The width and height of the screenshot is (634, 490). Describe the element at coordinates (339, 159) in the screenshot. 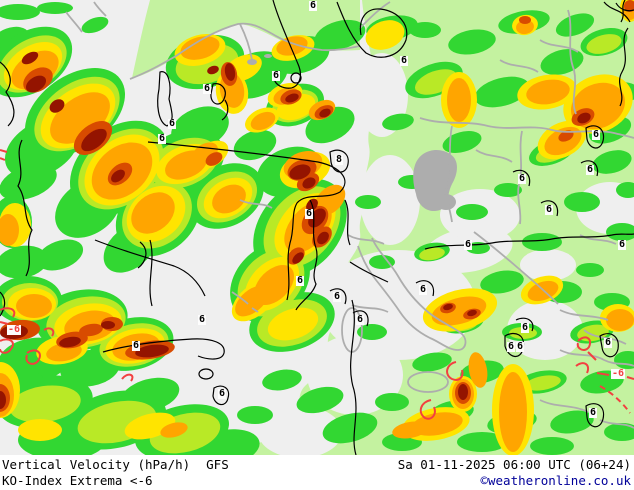

I see `contour-label: 8` at that location.